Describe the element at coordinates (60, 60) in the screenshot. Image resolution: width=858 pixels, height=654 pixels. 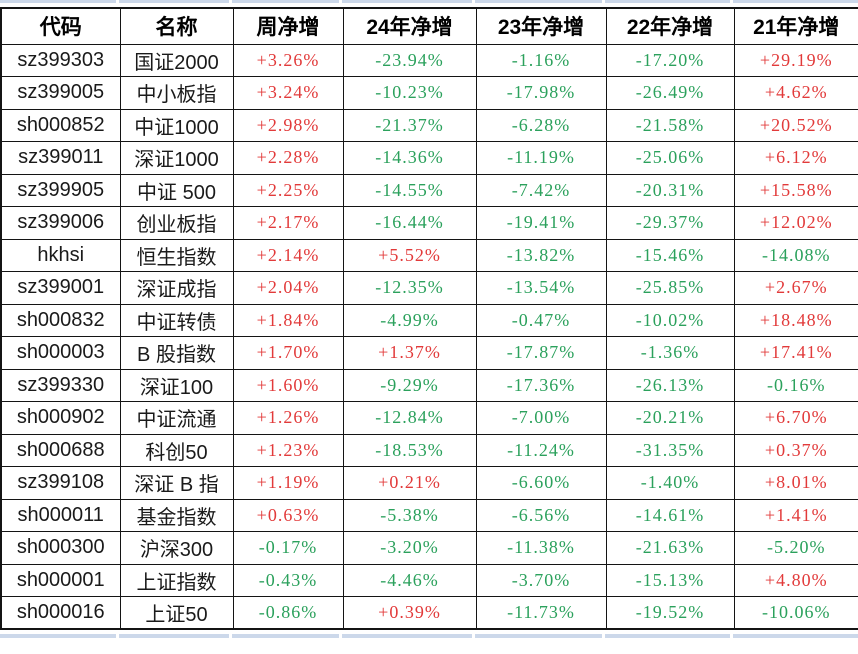
I see `cell-code: sz399303` at that location.